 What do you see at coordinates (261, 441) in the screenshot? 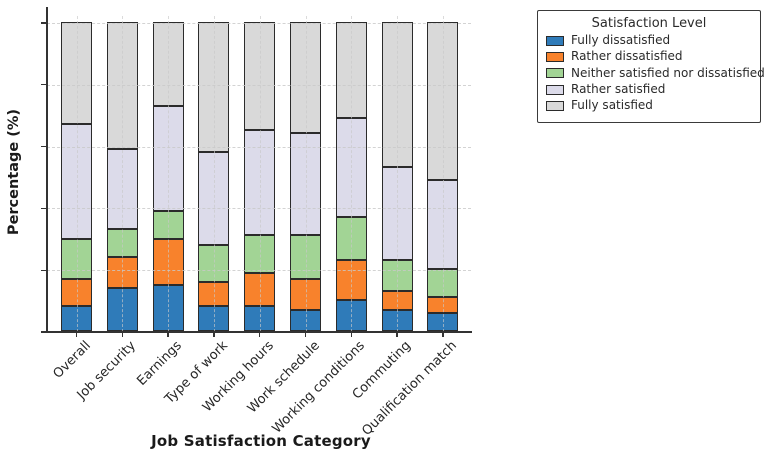
I see `x-axis-label: Job Satisfaction Category` at bounding box center [261, 441].